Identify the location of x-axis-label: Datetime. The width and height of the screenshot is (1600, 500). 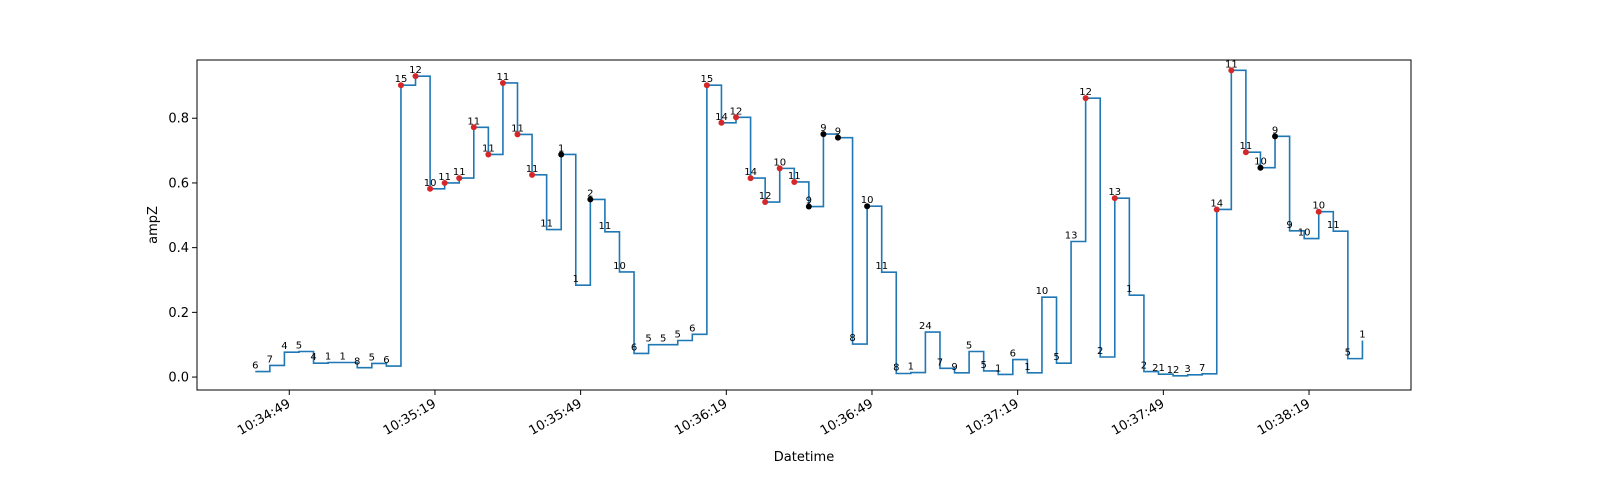
(804, 457).